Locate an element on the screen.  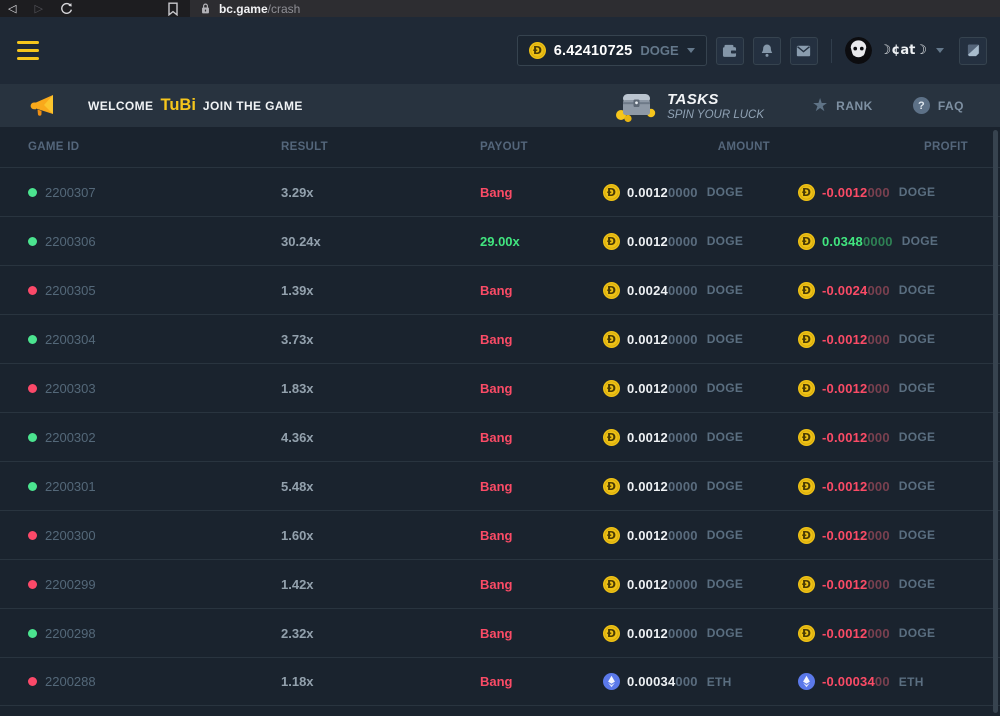
bell-icon is located at coordinates (766, 50).